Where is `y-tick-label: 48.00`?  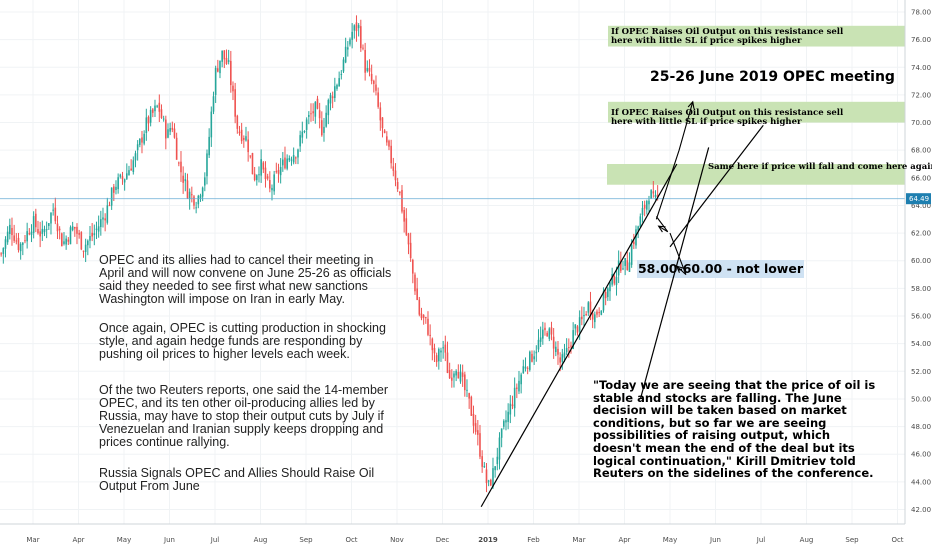 y-tick-label: 48.00 is located at coordinates (921, 427).